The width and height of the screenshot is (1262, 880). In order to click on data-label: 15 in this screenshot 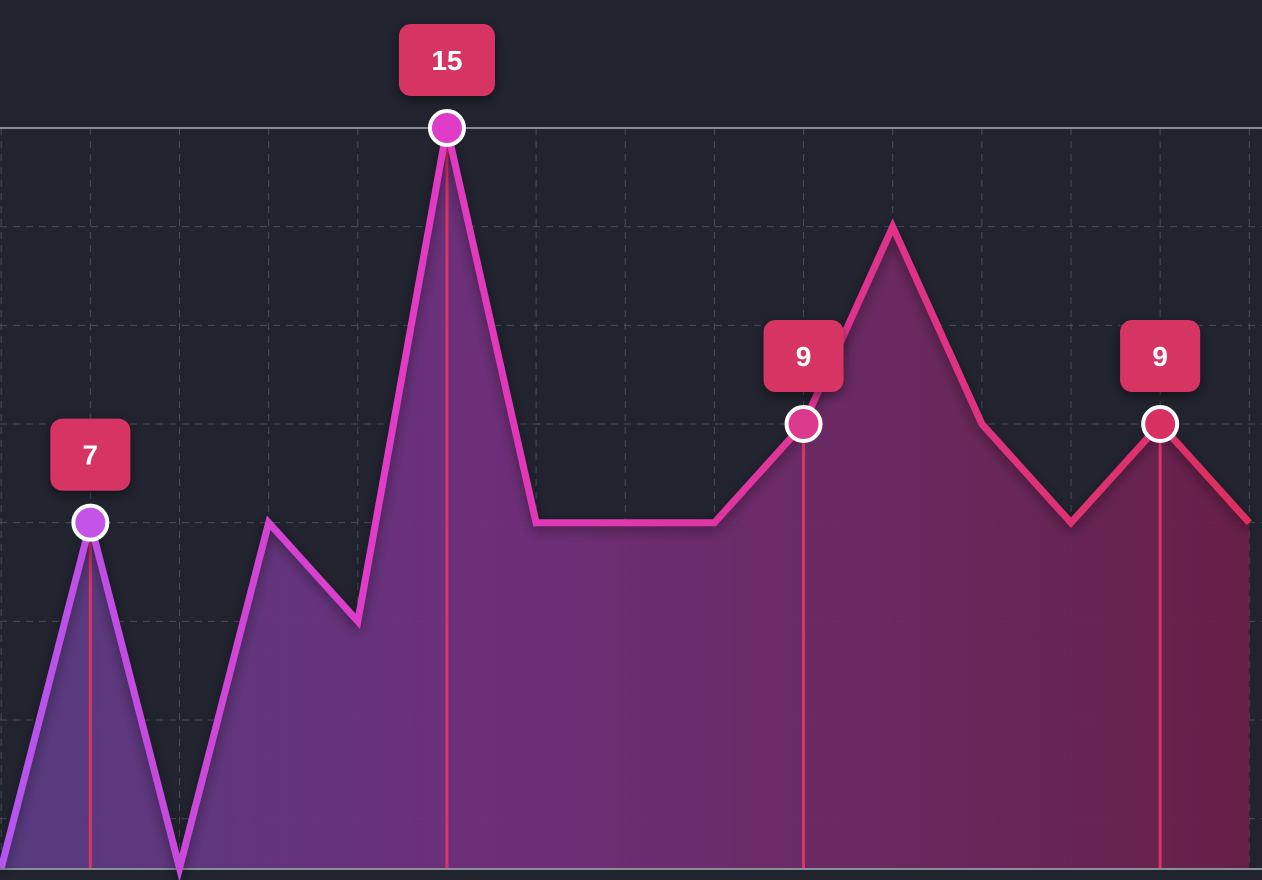, I will do `click(446, 60)`.